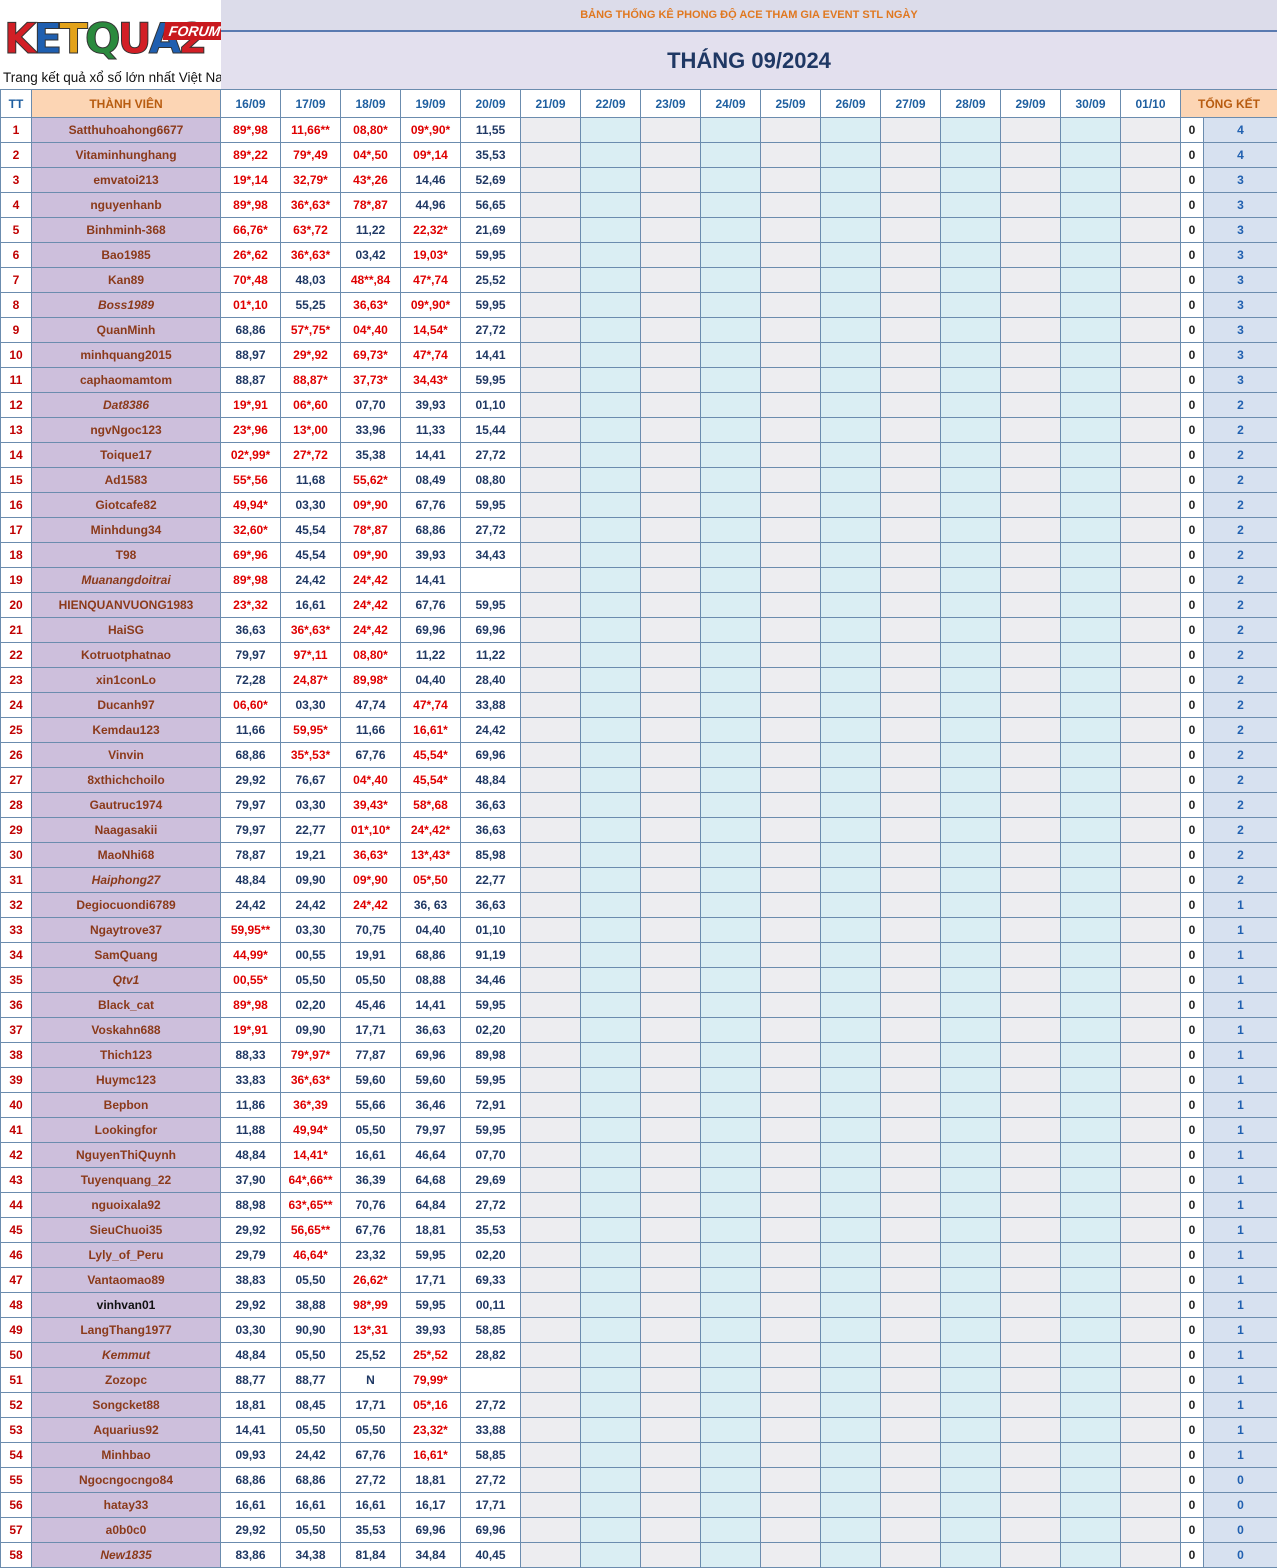 This screenshot has width=1277, height=1568. What do you see at coordinates (491, 980) in the screenshot?
I see `result-cell: 34,46` at bounding box center [491, 980].